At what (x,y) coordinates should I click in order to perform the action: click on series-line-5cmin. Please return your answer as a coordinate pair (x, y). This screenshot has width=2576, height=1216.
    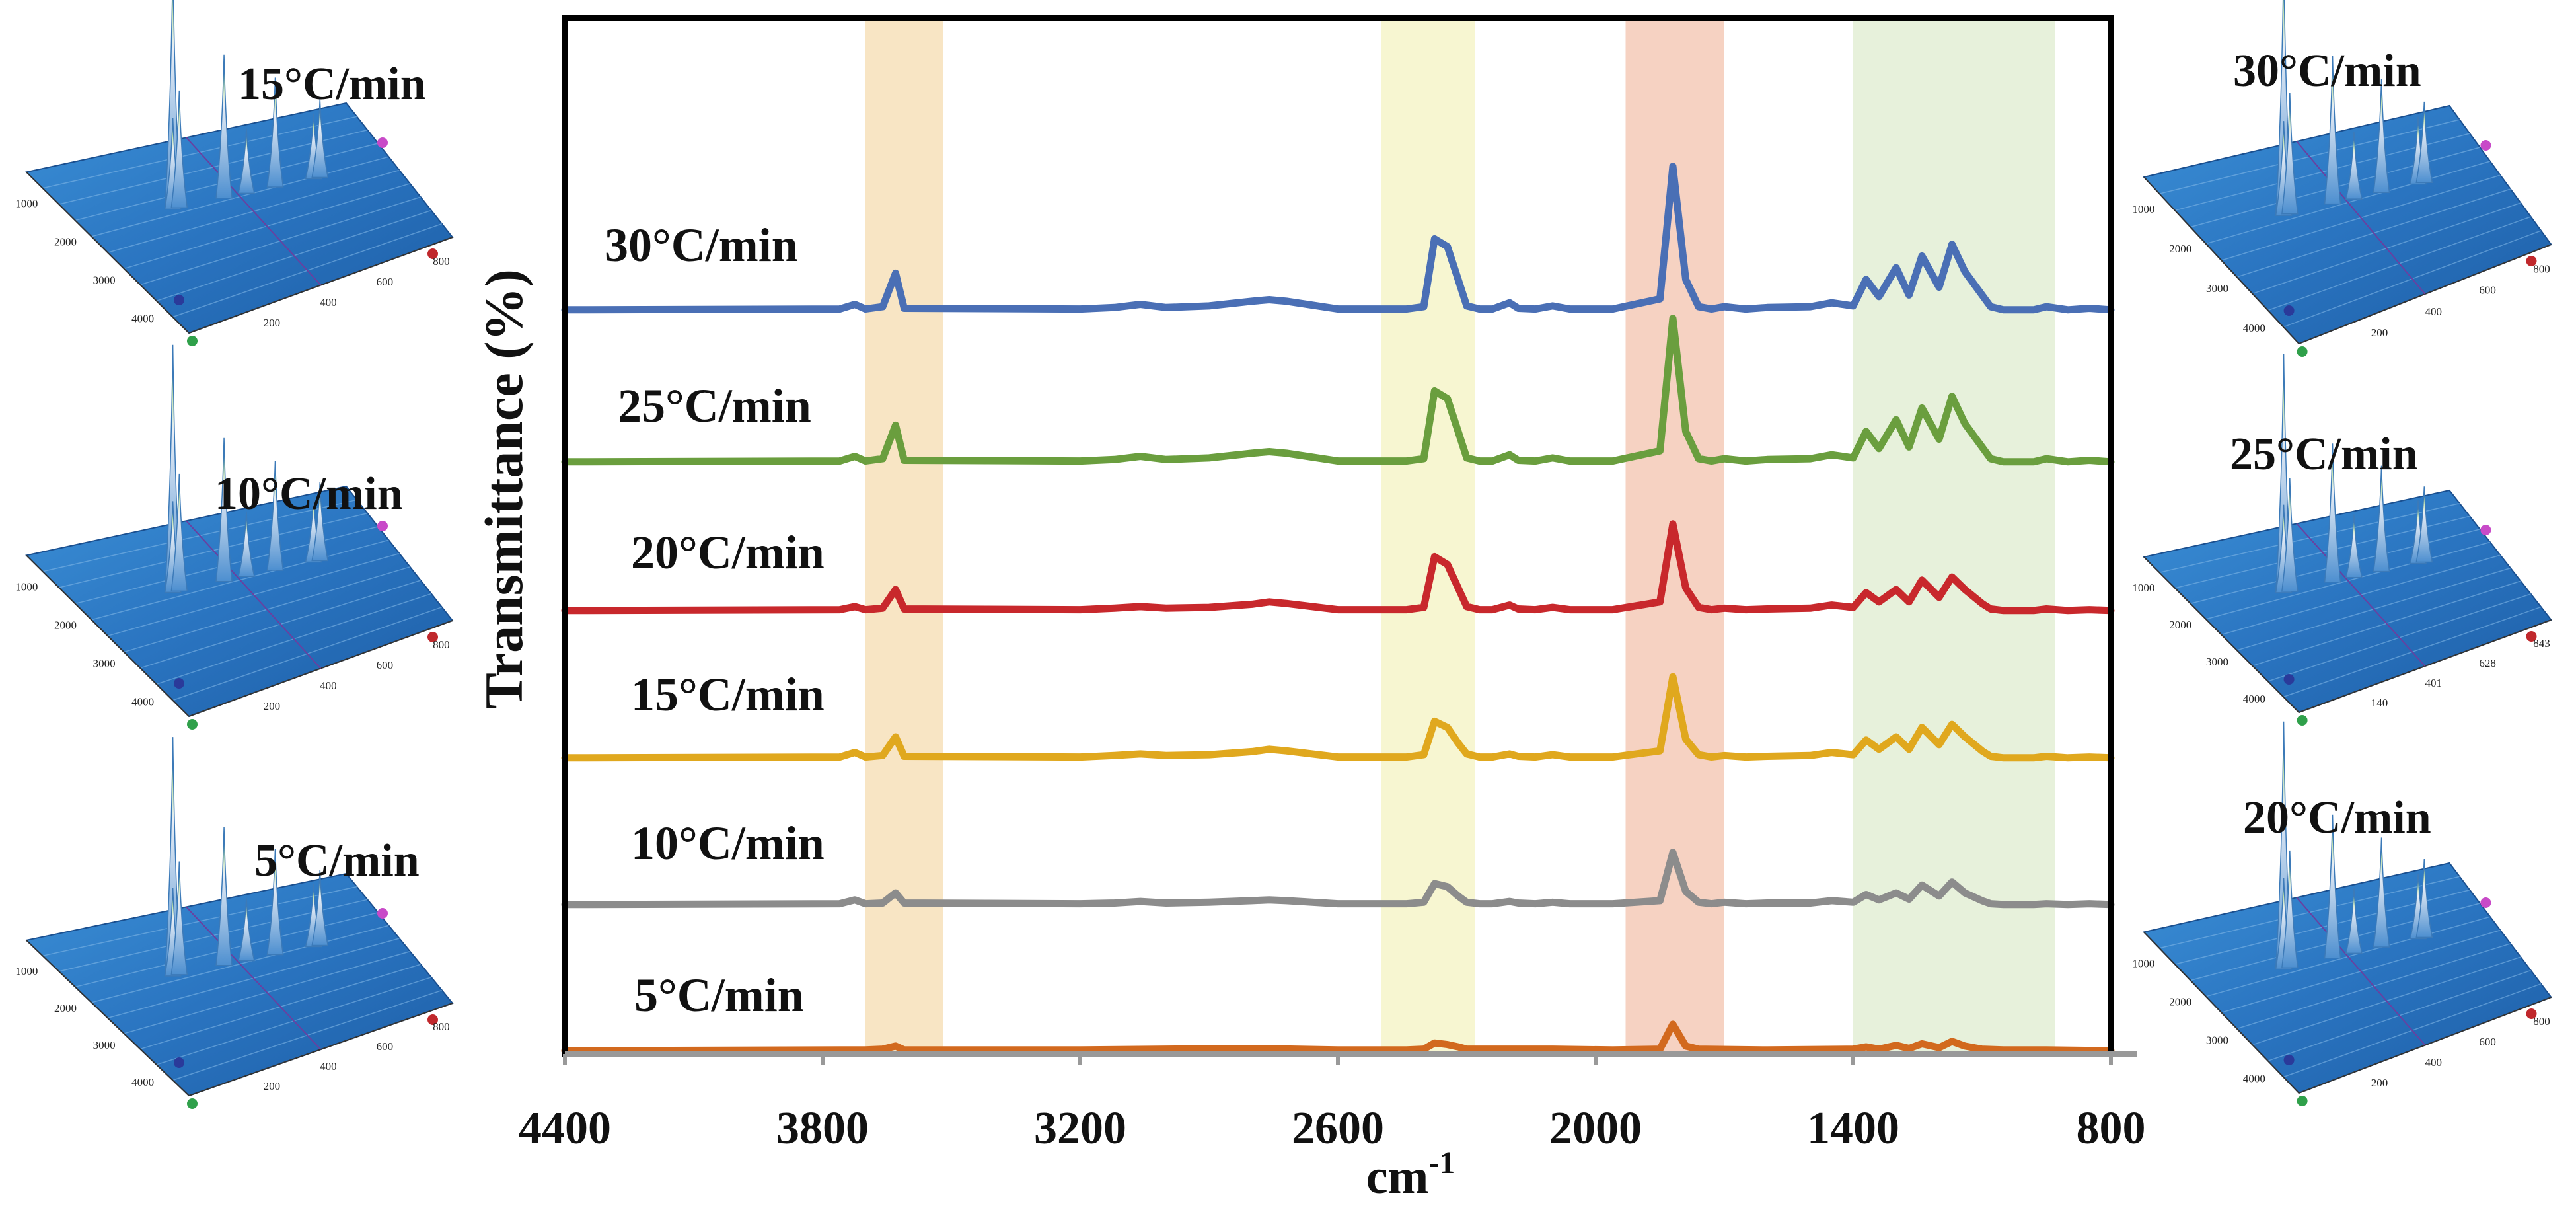
    Looking at the image, I should click on (1338, 1037).